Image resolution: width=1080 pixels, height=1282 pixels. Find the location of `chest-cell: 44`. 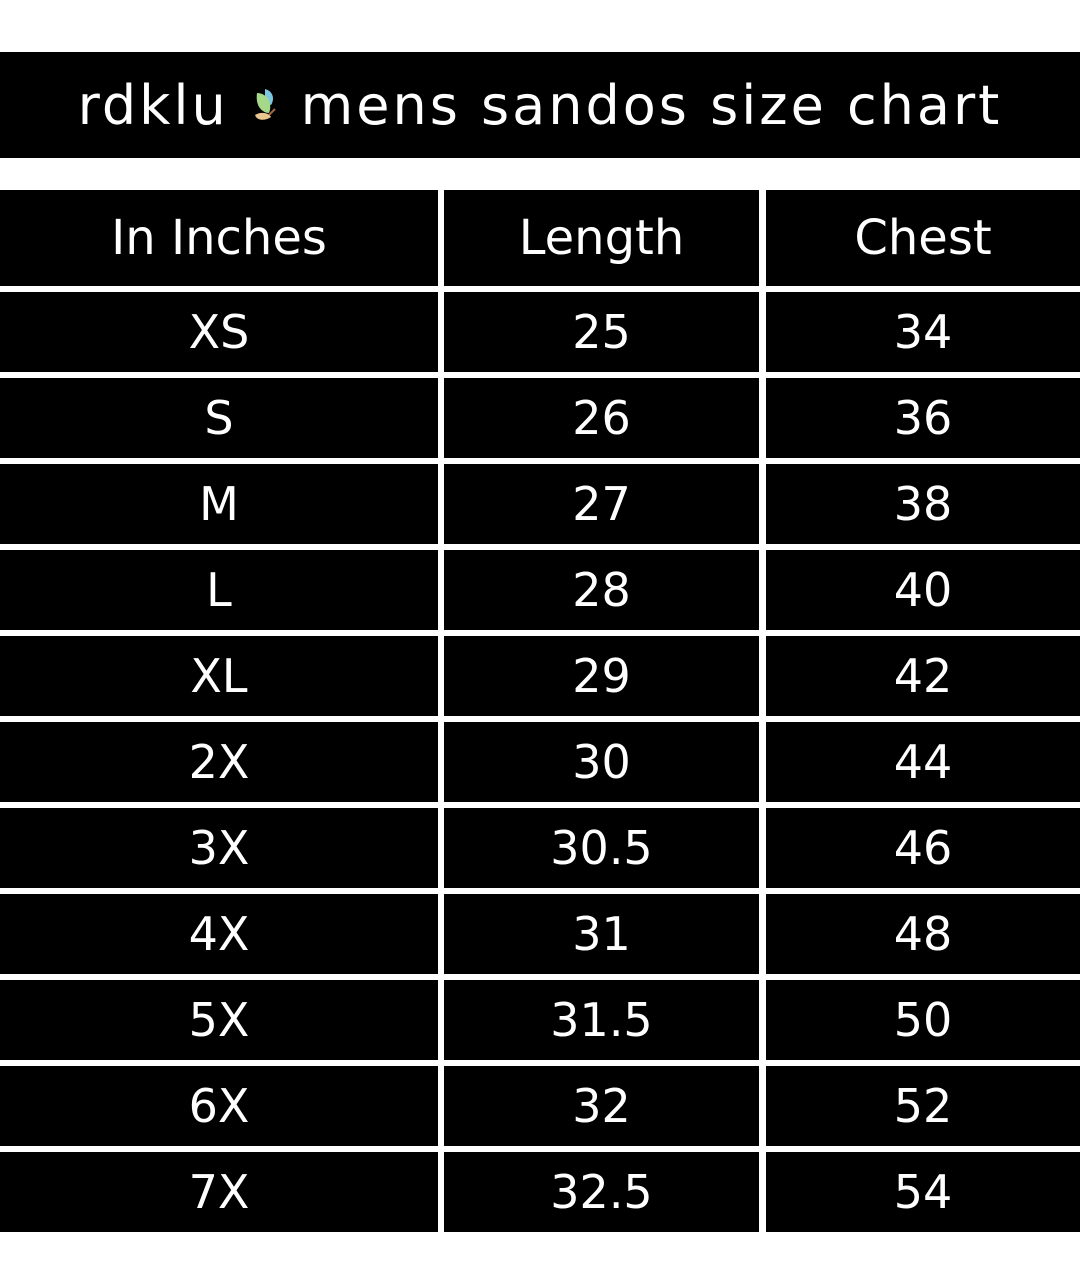

chest-cell: 44 is located at coordinates (923, 762).